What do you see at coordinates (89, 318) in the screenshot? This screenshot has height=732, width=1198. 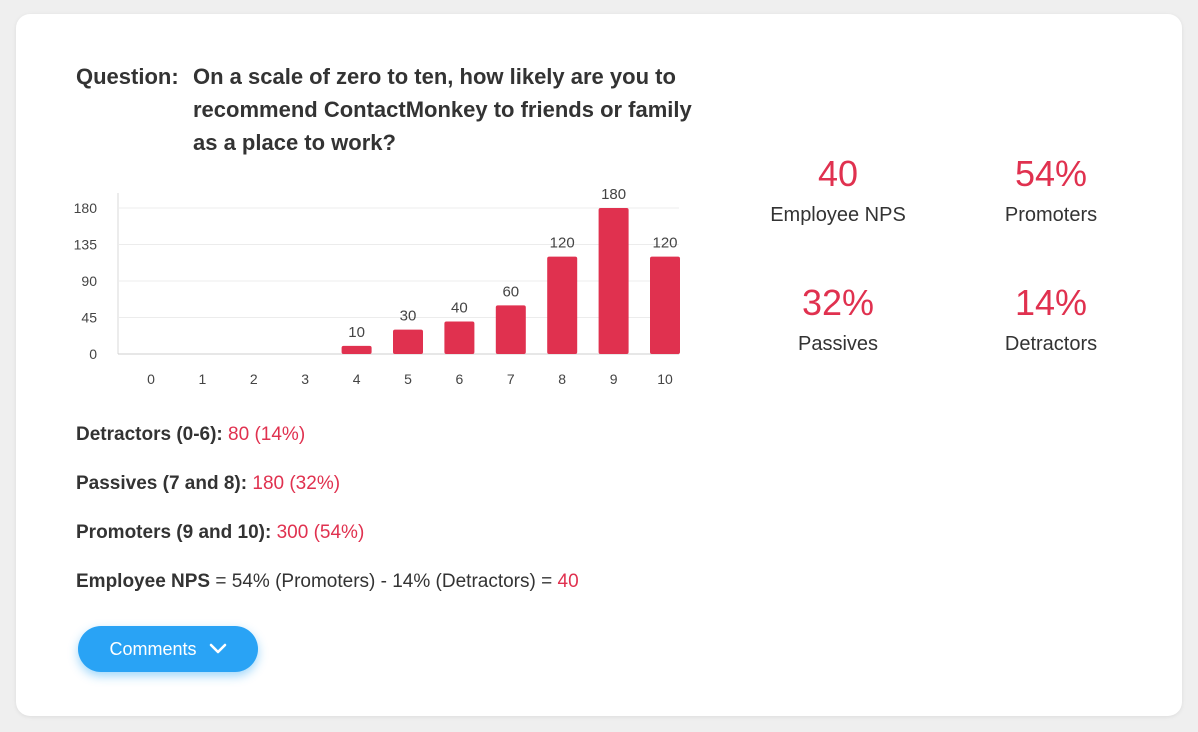 I see `y-tick-label: 45` at bounding box center [89, 318].